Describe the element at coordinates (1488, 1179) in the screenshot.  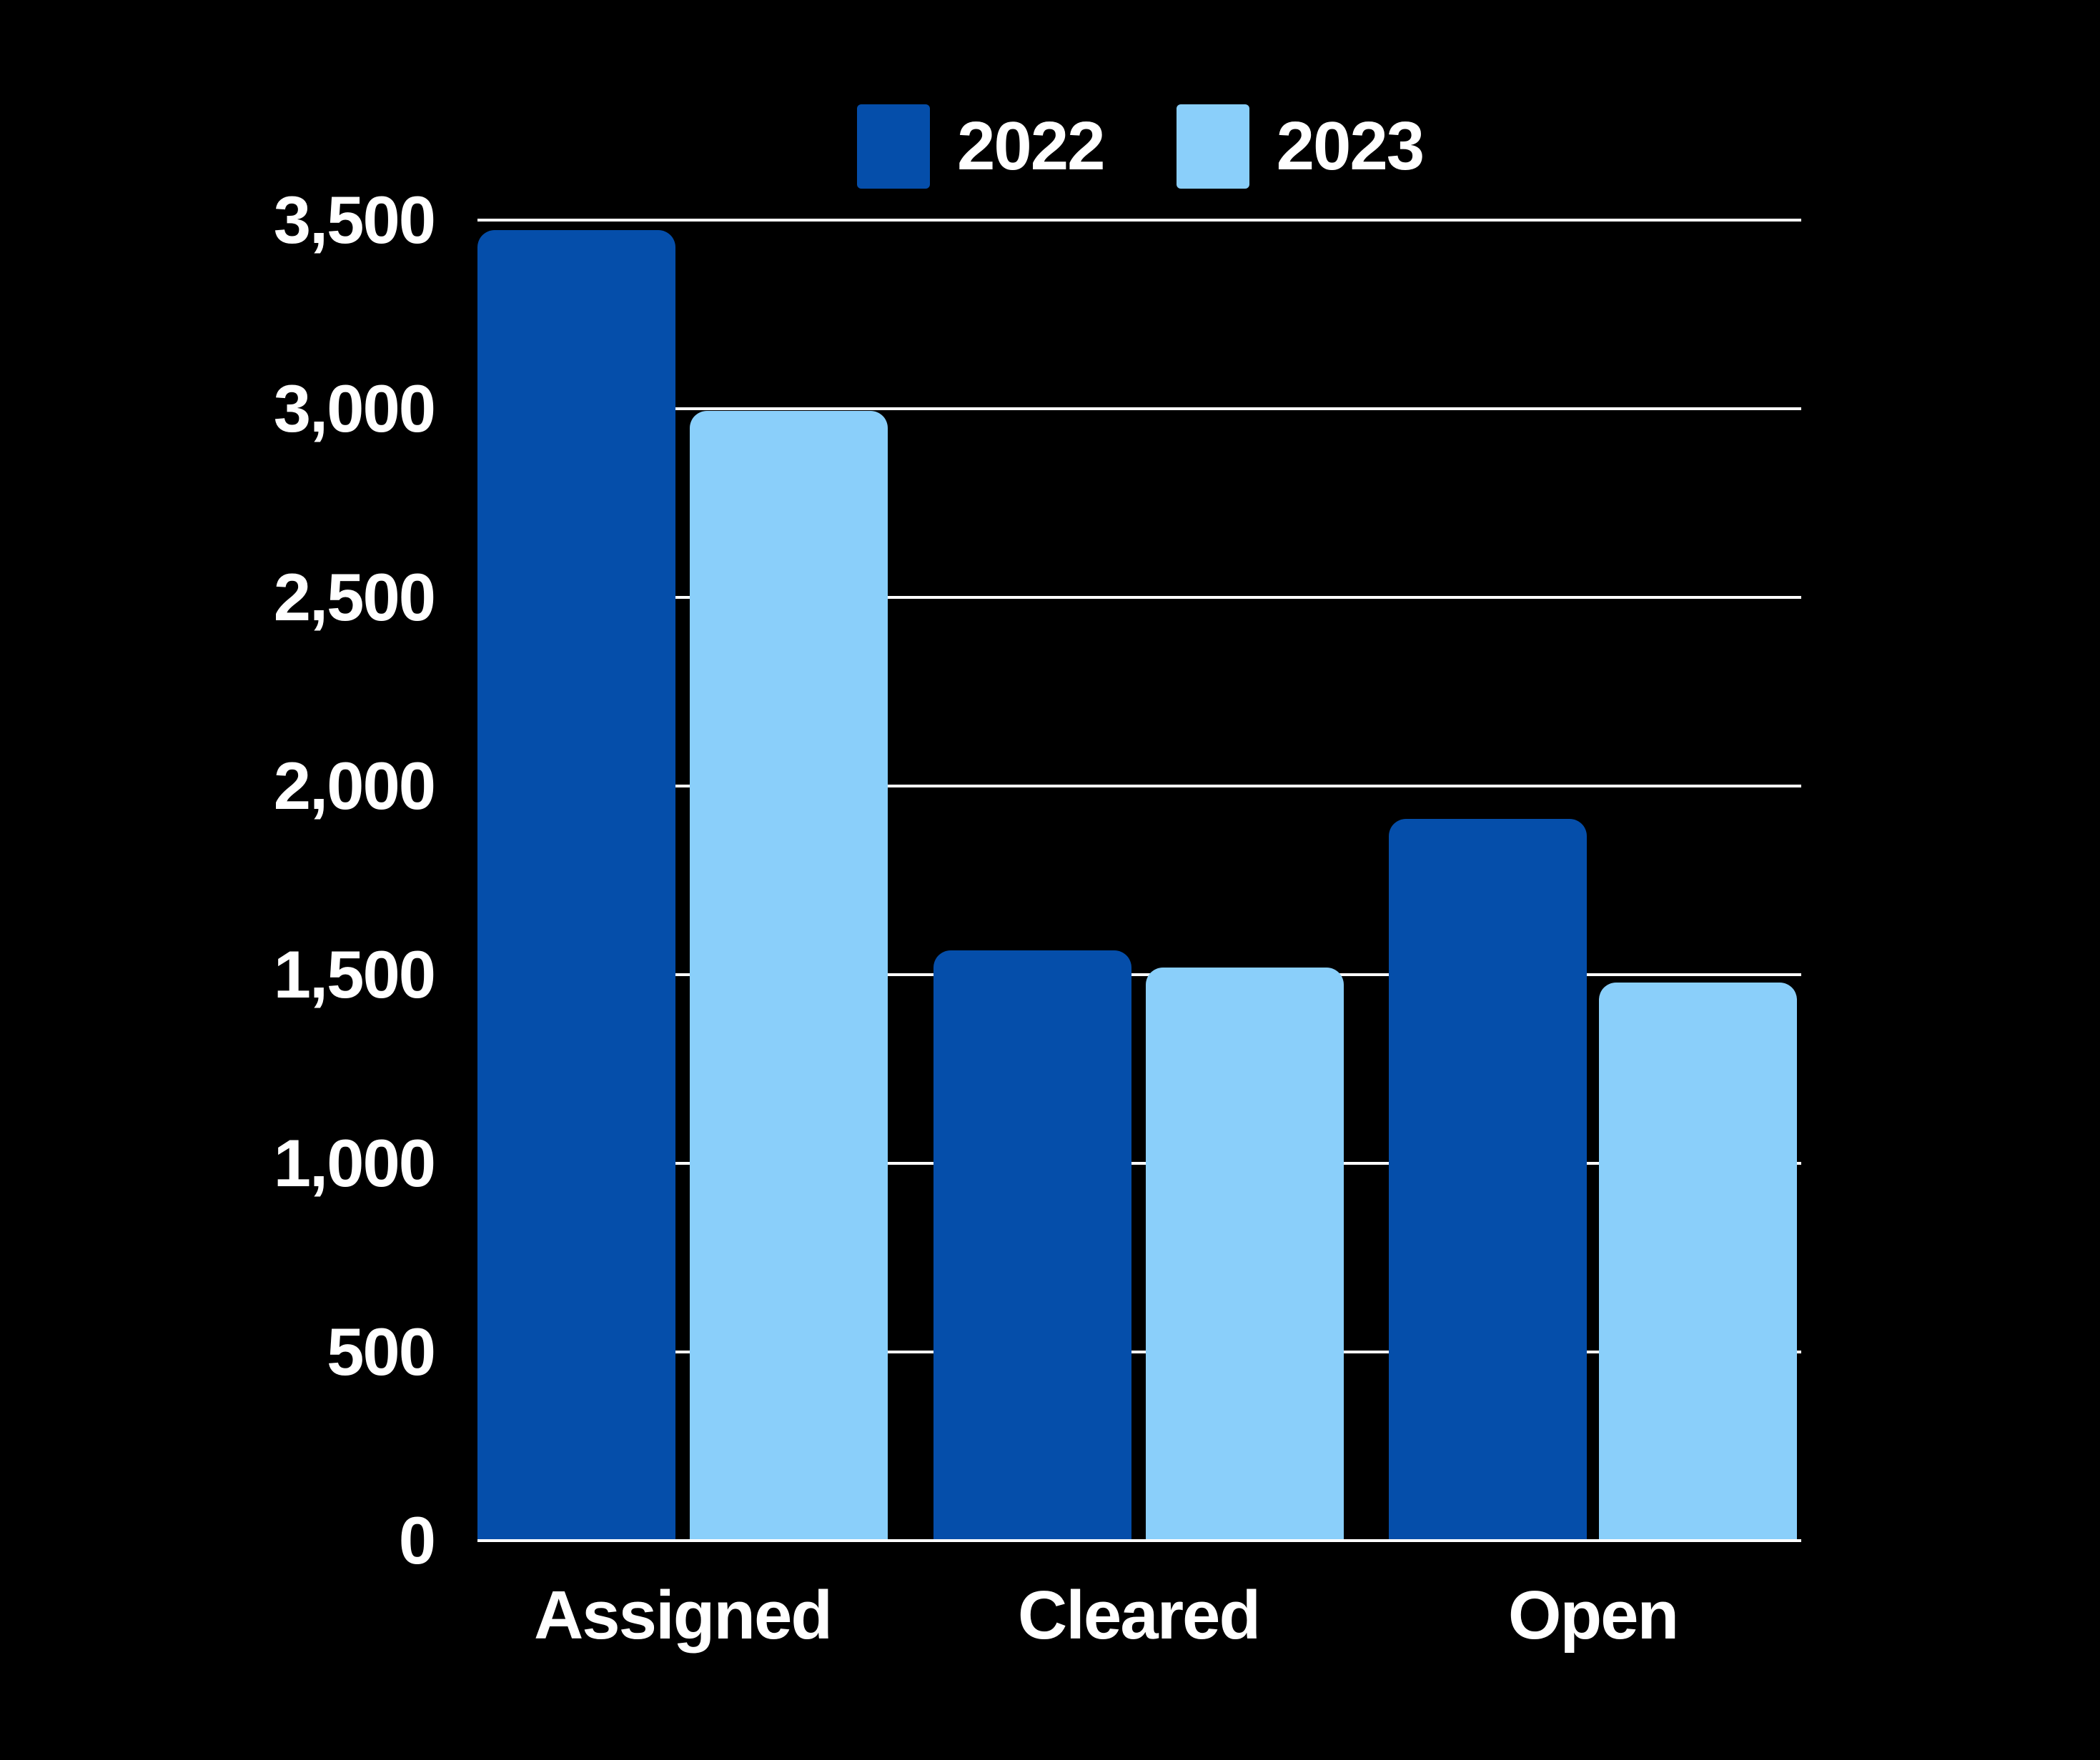
I see `bar-2022-open` at that location.